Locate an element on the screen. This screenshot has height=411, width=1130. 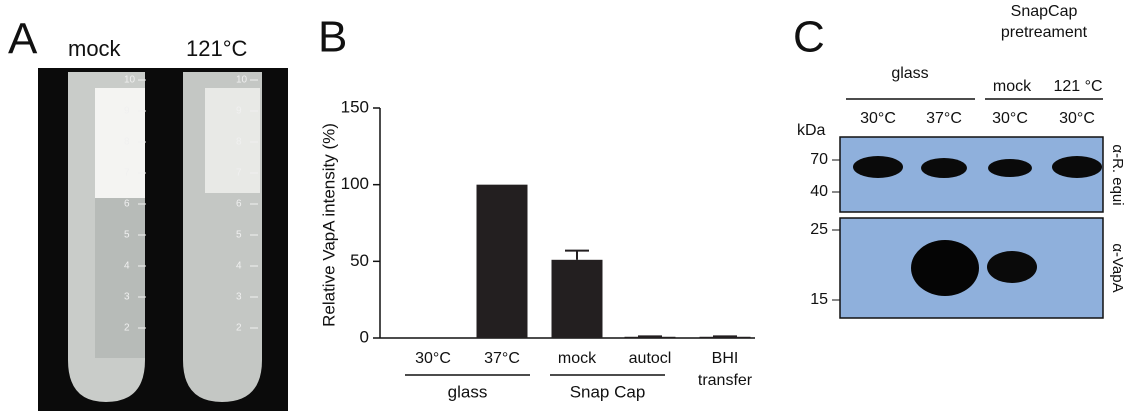
lane-label: 37°C is located at coordinates (944, 118).